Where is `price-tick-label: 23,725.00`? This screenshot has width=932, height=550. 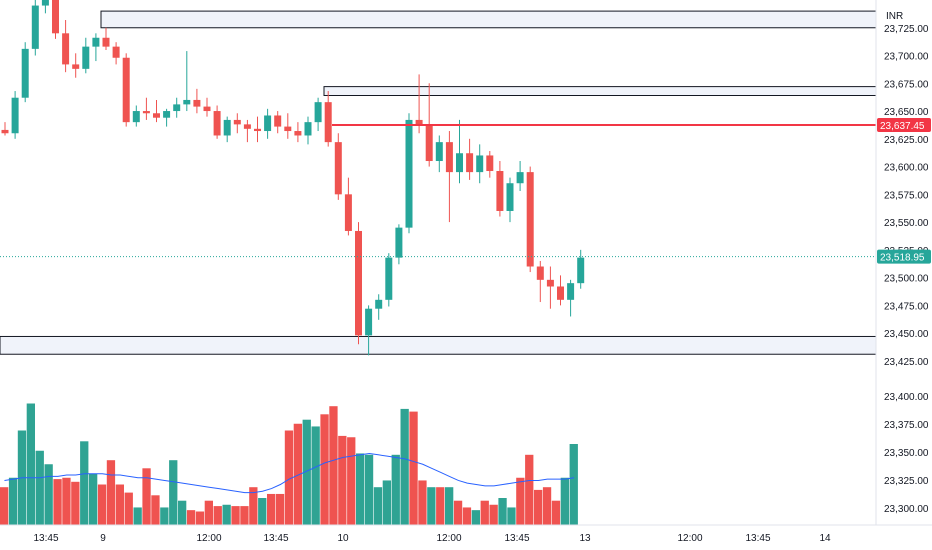
price-tick-label: 23,725.00 is located at coordinates (906, 29).